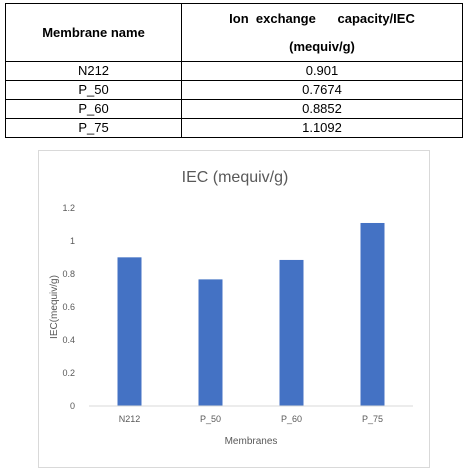 This screenshot has height=476, width=469. What do you see at coordinates (322, 46) in the screenshot?
I see `header-ion-exchange-line2: (mequiv/g)` at bounding box center [322, 46].